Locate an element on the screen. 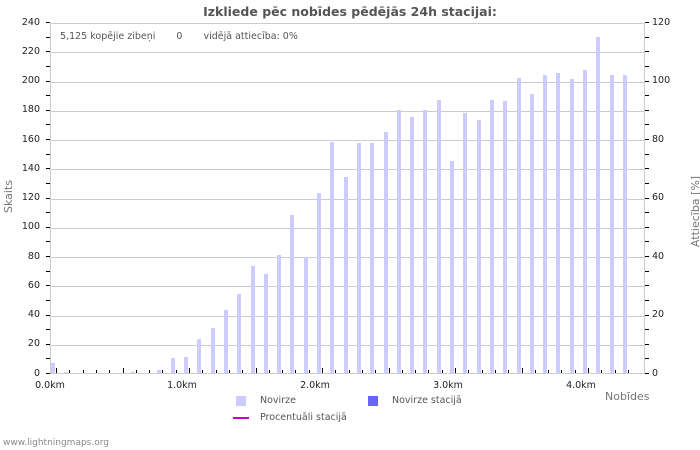 This screenshot has height=450, width=700. x-label: 1.0km is located at coordinates (182, 385).